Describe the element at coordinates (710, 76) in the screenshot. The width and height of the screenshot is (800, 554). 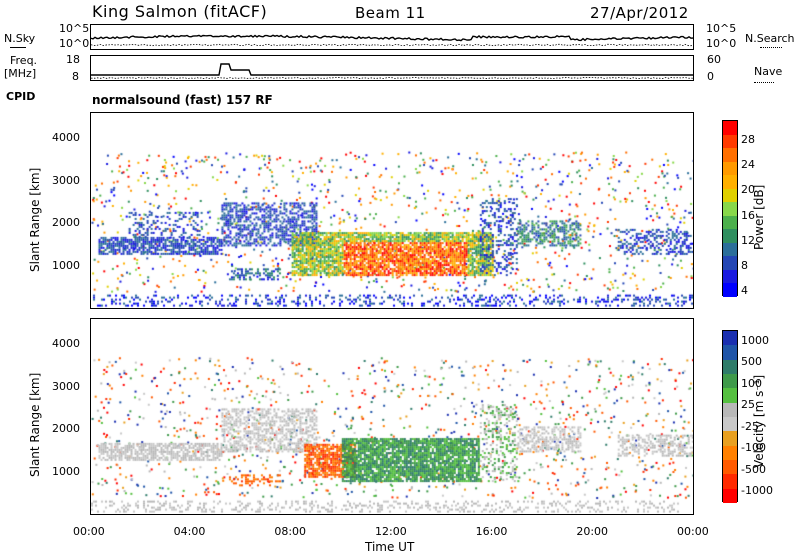
I see `freq-tick-lo-right: 0` at that location.